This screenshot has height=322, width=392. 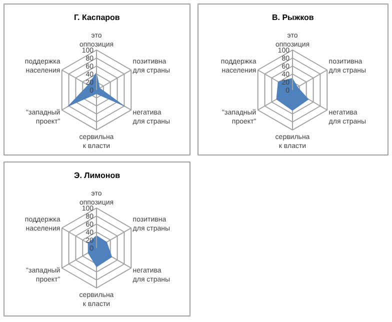 I want to click on chart-title: В. Рыжков, so click(x=293, y=17).